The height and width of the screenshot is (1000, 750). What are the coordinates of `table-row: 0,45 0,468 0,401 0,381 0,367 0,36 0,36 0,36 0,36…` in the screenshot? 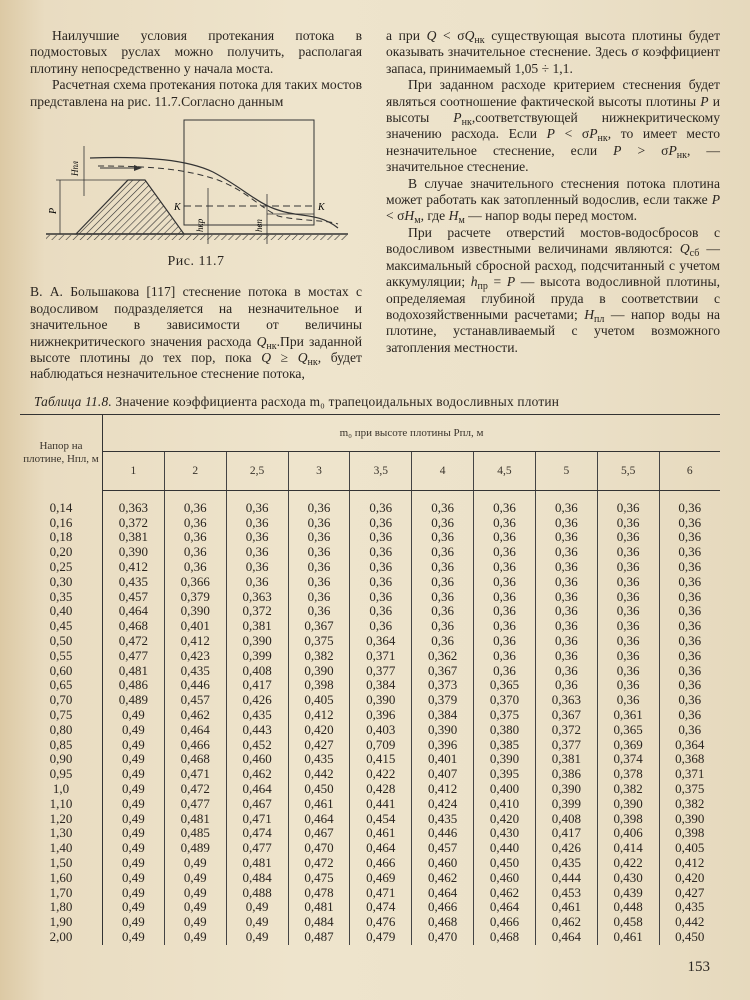 It's located at (370, 626).